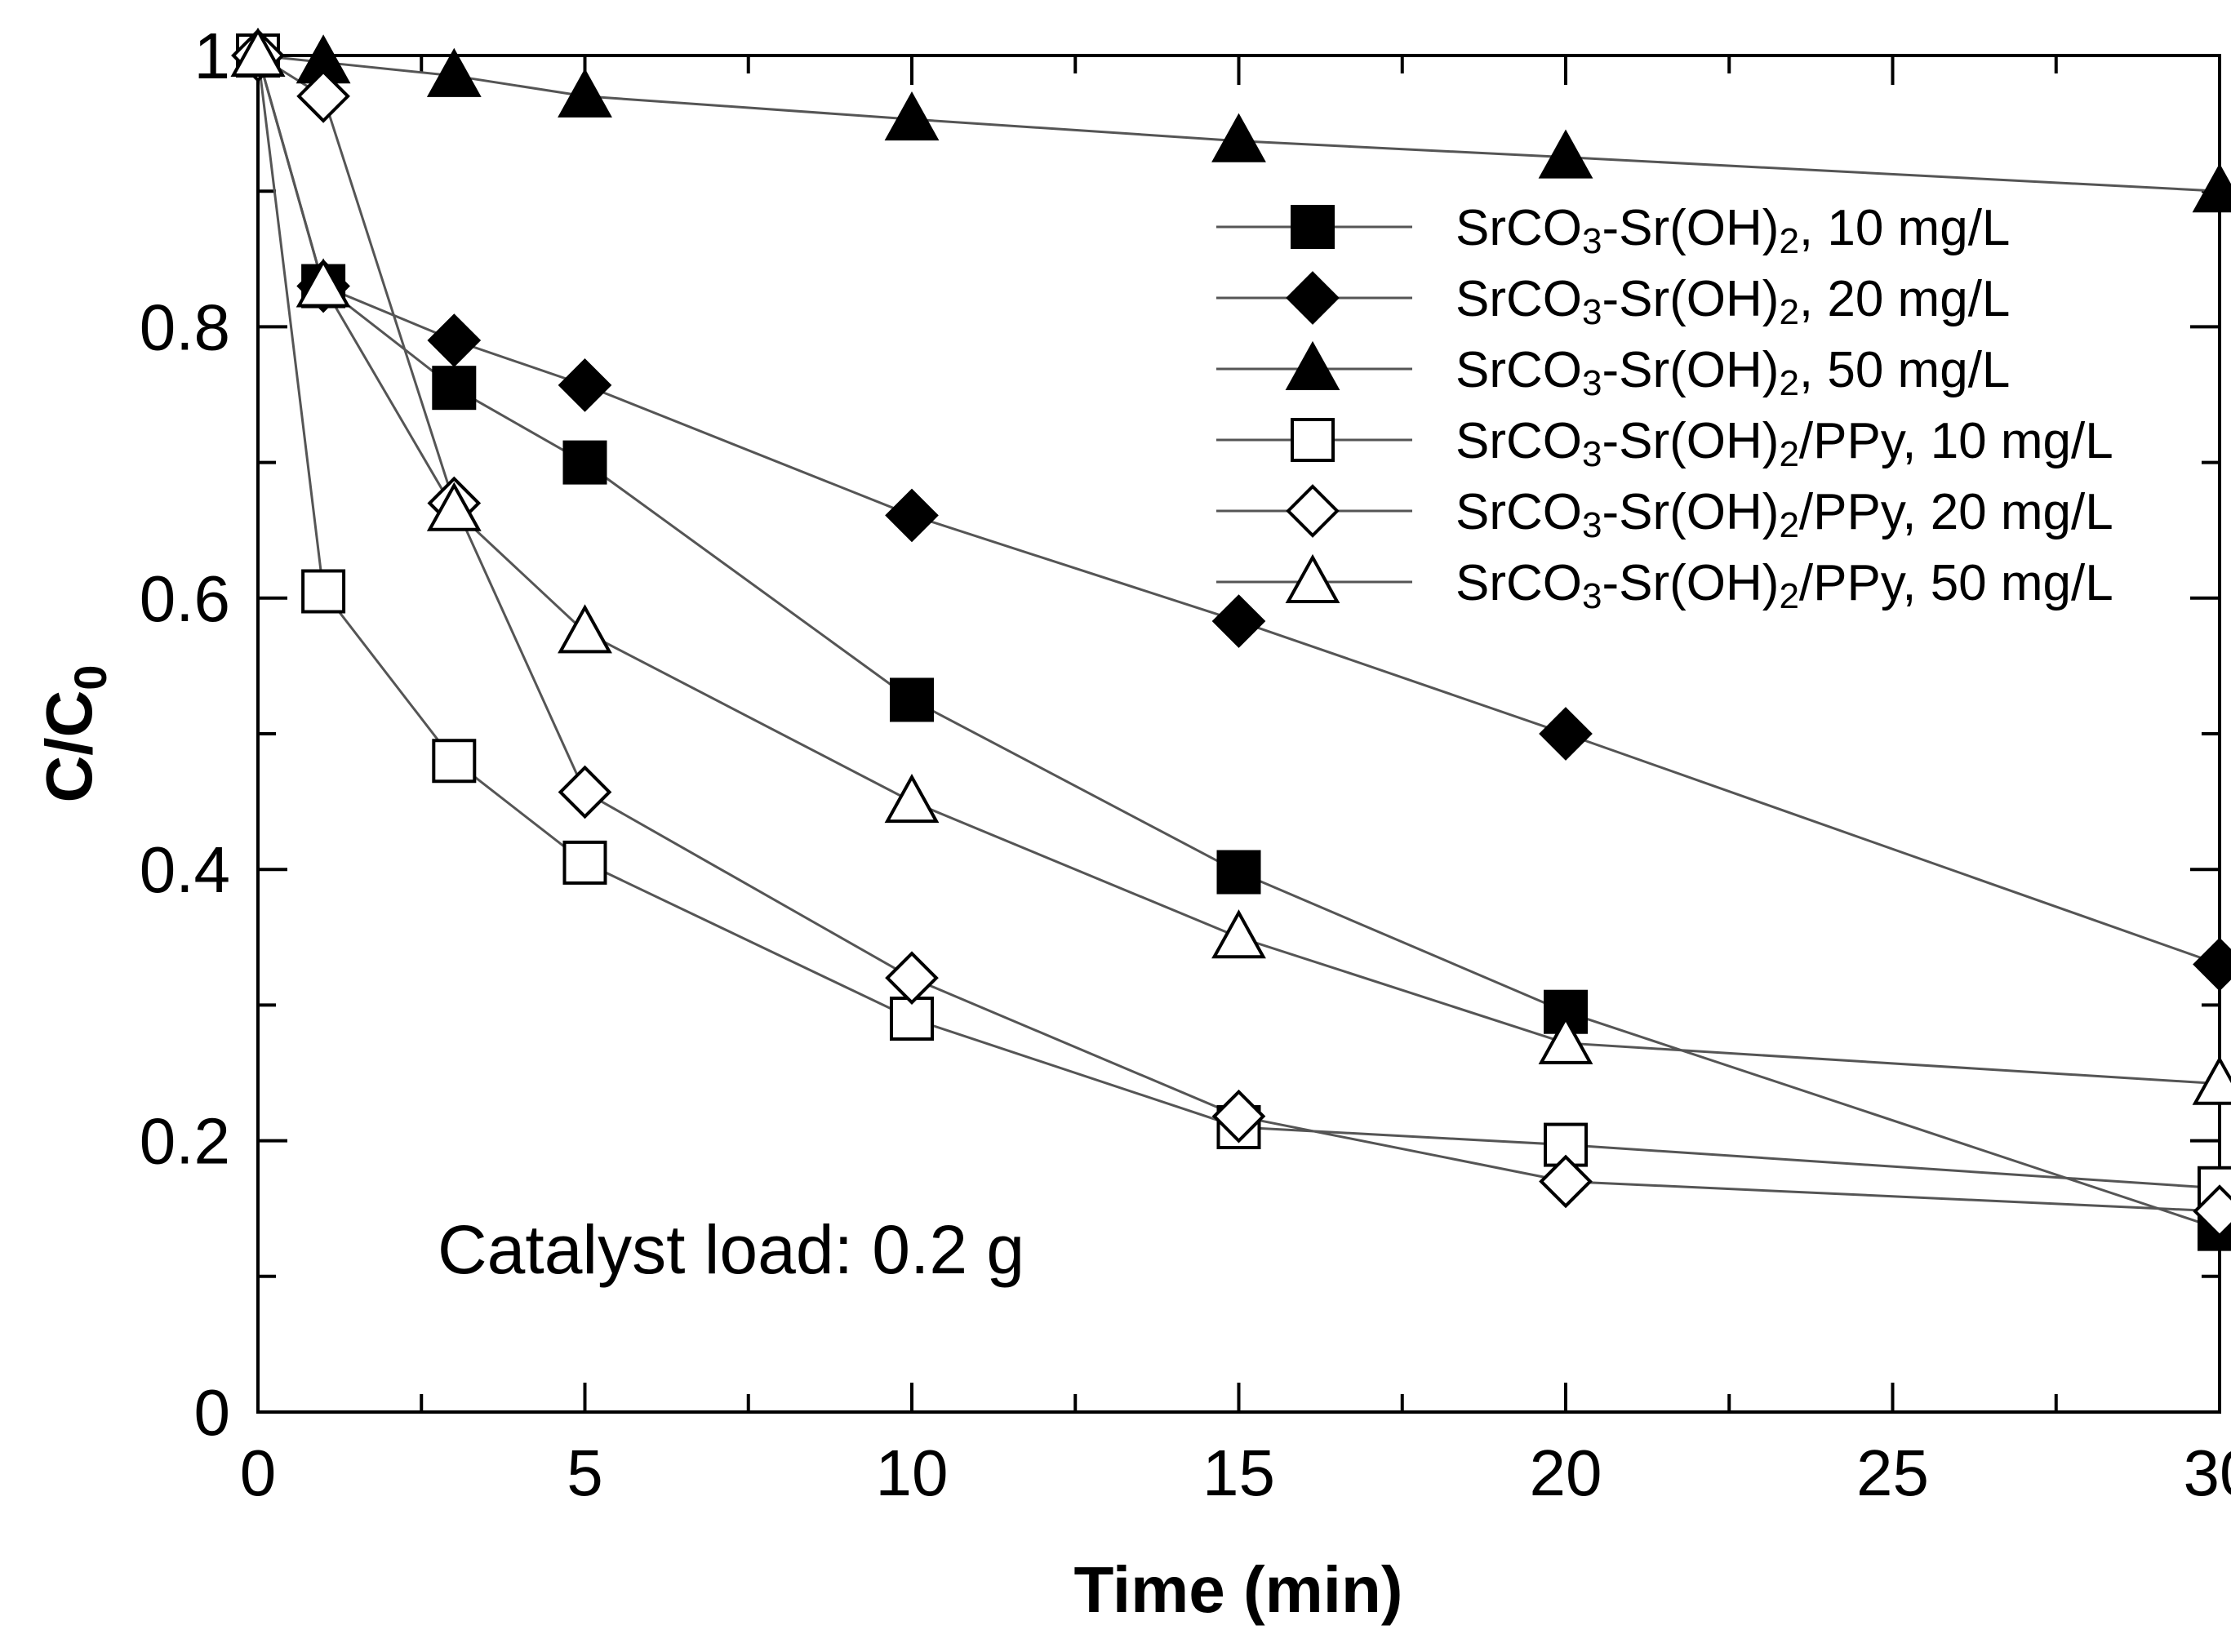  I want to click on x-tick-label: 15, so click(1238, 1473).